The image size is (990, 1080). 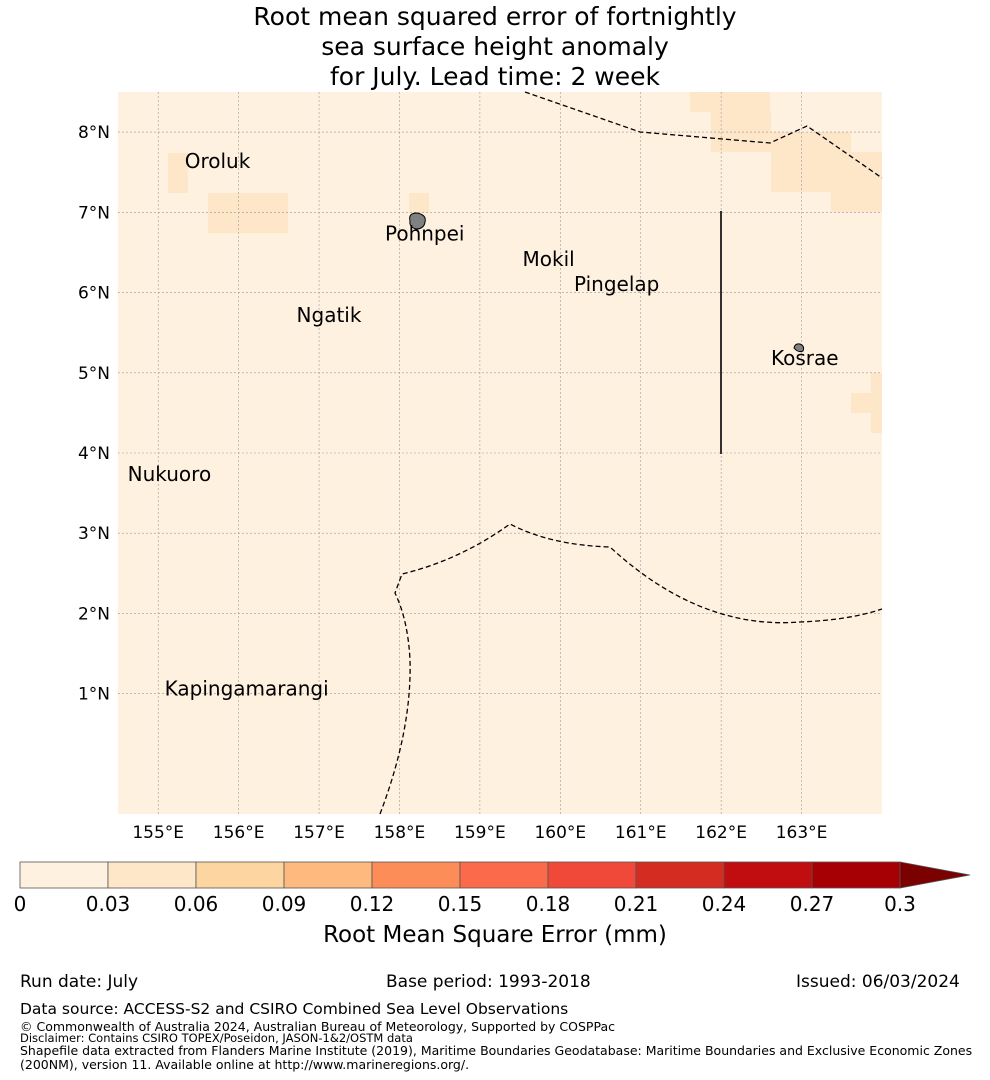 I want to click on lat-tick-label: 4°N, so click(x=94, y=454).